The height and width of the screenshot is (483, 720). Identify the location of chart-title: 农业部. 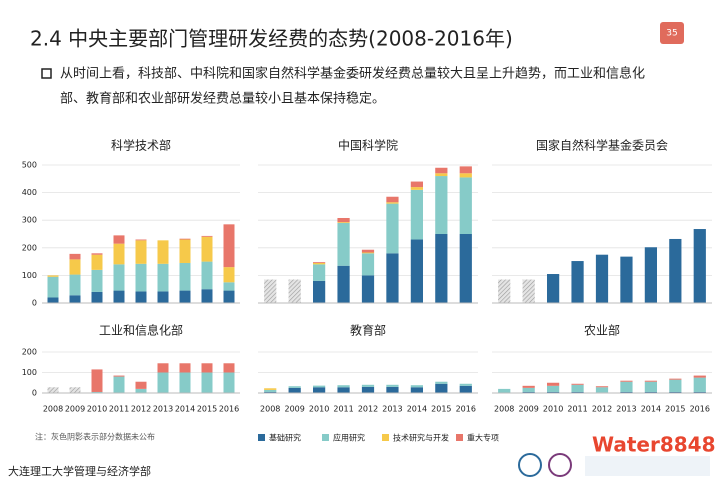
(602, 330).